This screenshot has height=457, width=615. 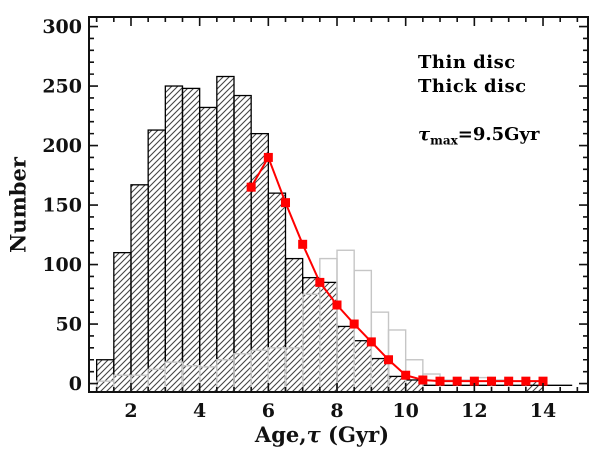 What do you see at coordinates (336, 411) in the screenshot?
I see `x-tick-label: 8` at bounding box center [336, 411].